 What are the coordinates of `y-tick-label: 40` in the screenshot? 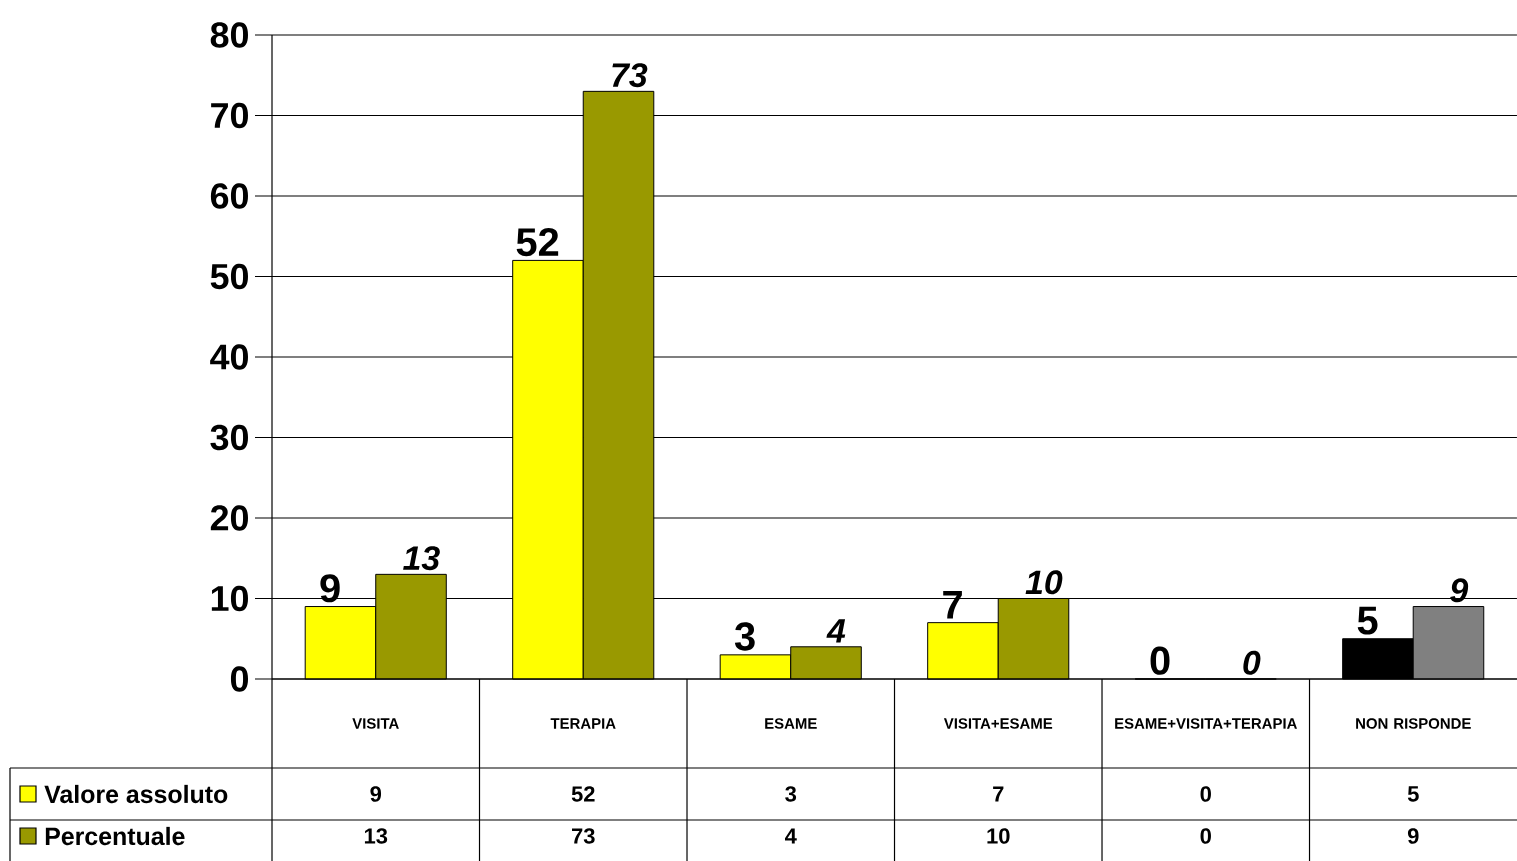 It's located at (229, 357).